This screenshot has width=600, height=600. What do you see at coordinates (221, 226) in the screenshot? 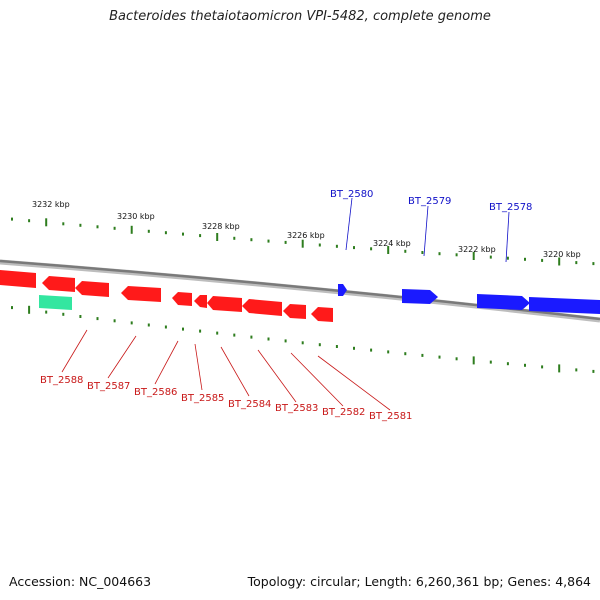
I see `kbp-label: 3228 kbp` at bounding box center [221, 226].